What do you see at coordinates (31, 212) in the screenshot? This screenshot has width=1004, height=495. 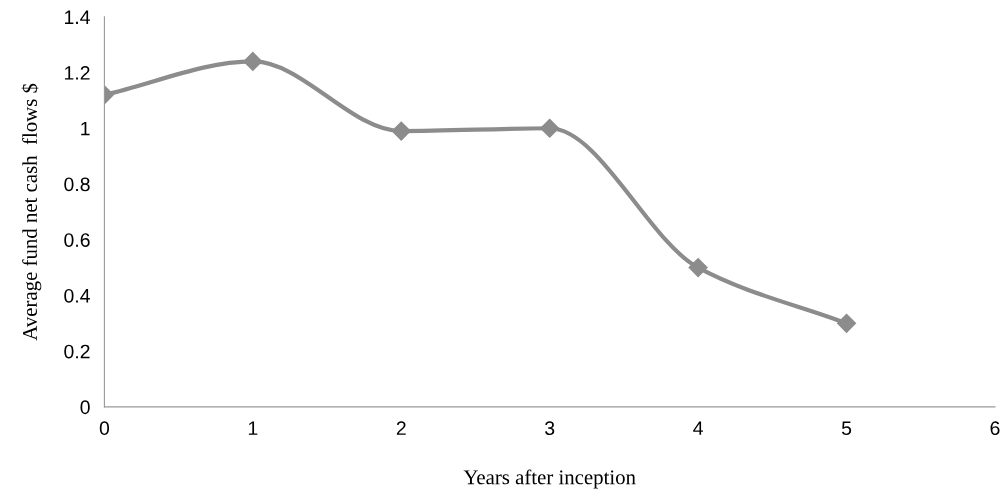 I see `y-axis-title: Average fund net cash flows $` at bounding box center [31, 212].